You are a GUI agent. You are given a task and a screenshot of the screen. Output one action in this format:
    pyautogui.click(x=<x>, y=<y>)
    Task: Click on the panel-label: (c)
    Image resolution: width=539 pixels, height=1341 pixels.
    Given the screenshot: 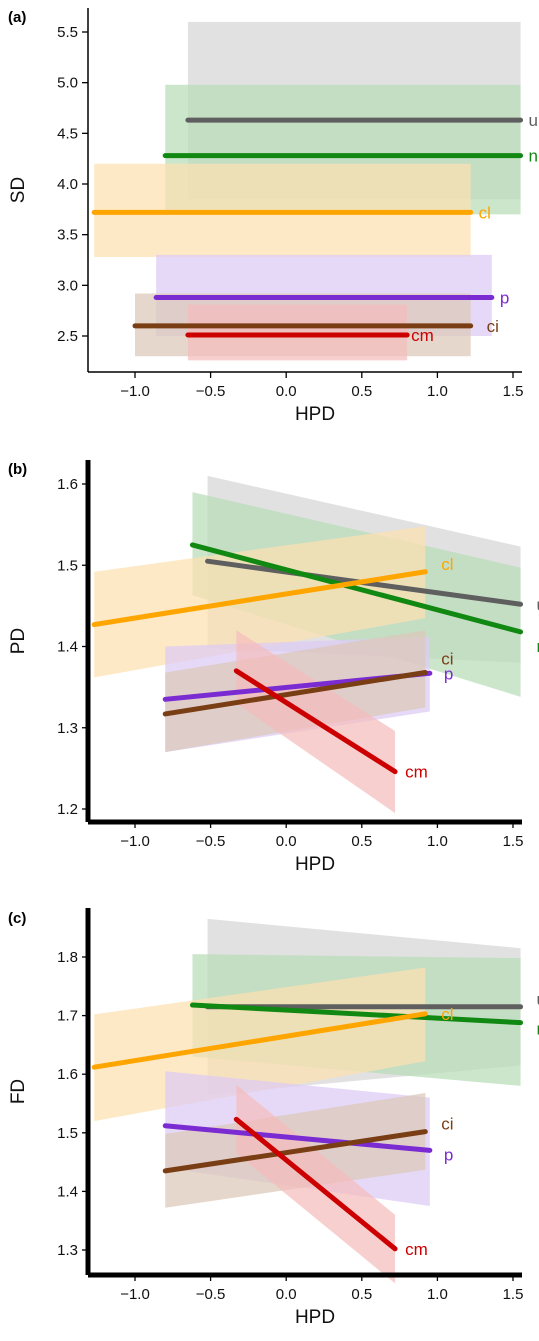 What is the action you would take?
    pyautogui.click(x=17, y=918)
    